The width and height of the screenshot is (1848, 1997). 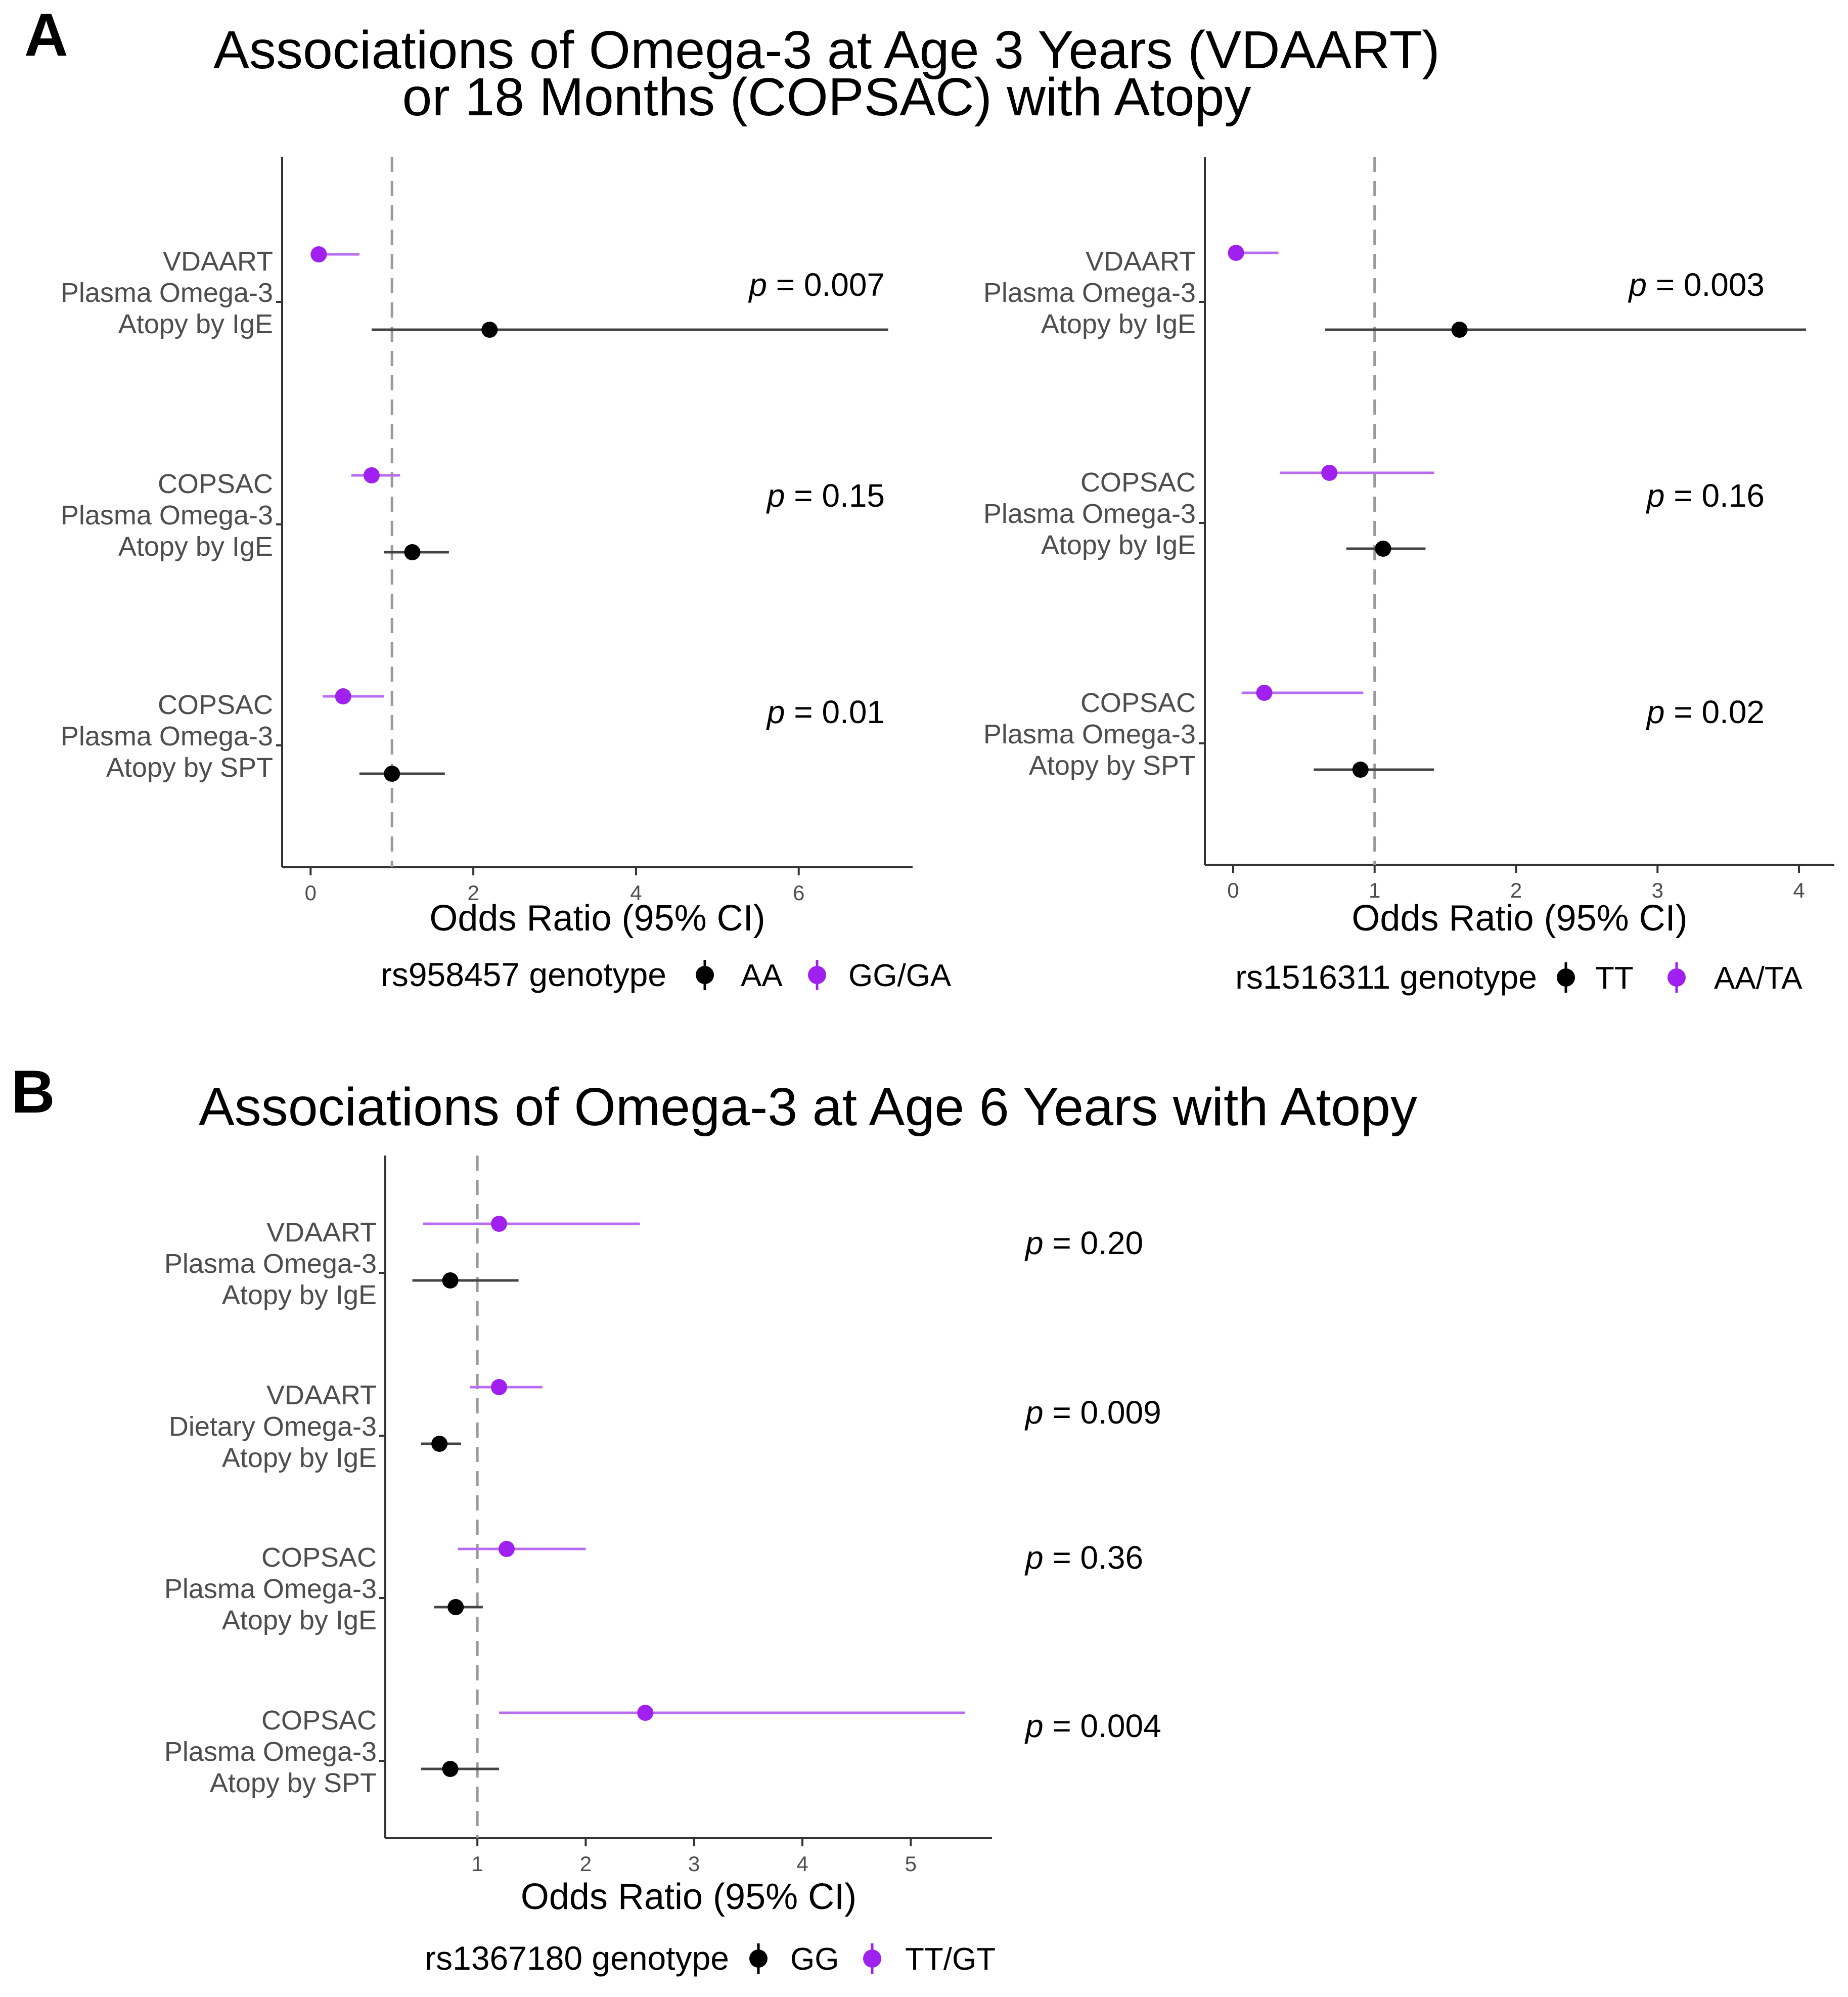 What do you see at coordinates (1715, 712) in the screenshot?
I see `p-value: = 0.02` at bounding box center [1715, 712].